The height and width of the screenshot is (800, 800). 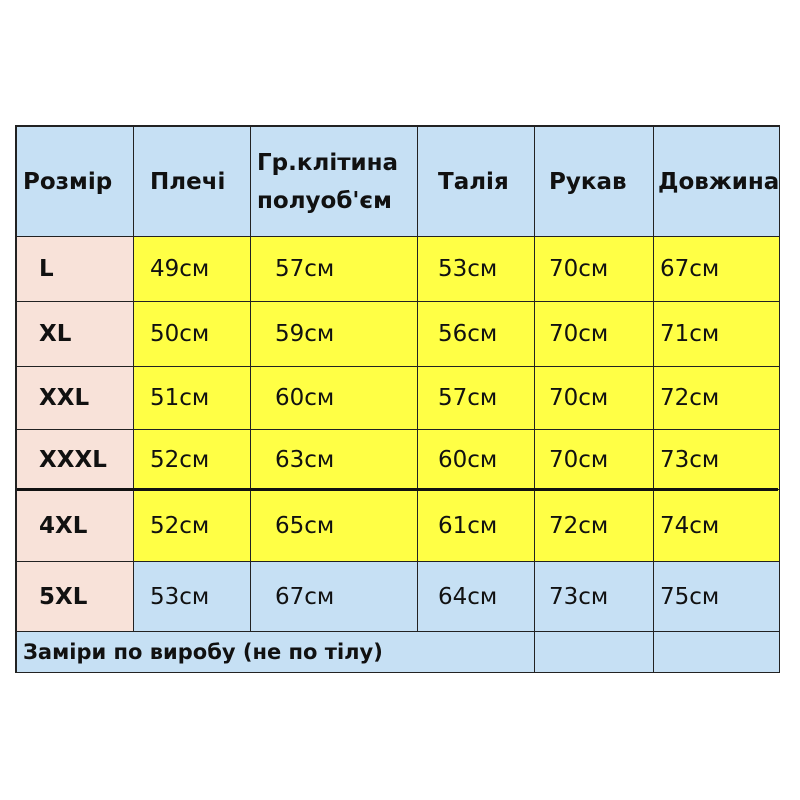 What do you see at coordinates (75, 460) in the screenshot?
I see `size-label: XXXL` at bounding box center [75, 460].